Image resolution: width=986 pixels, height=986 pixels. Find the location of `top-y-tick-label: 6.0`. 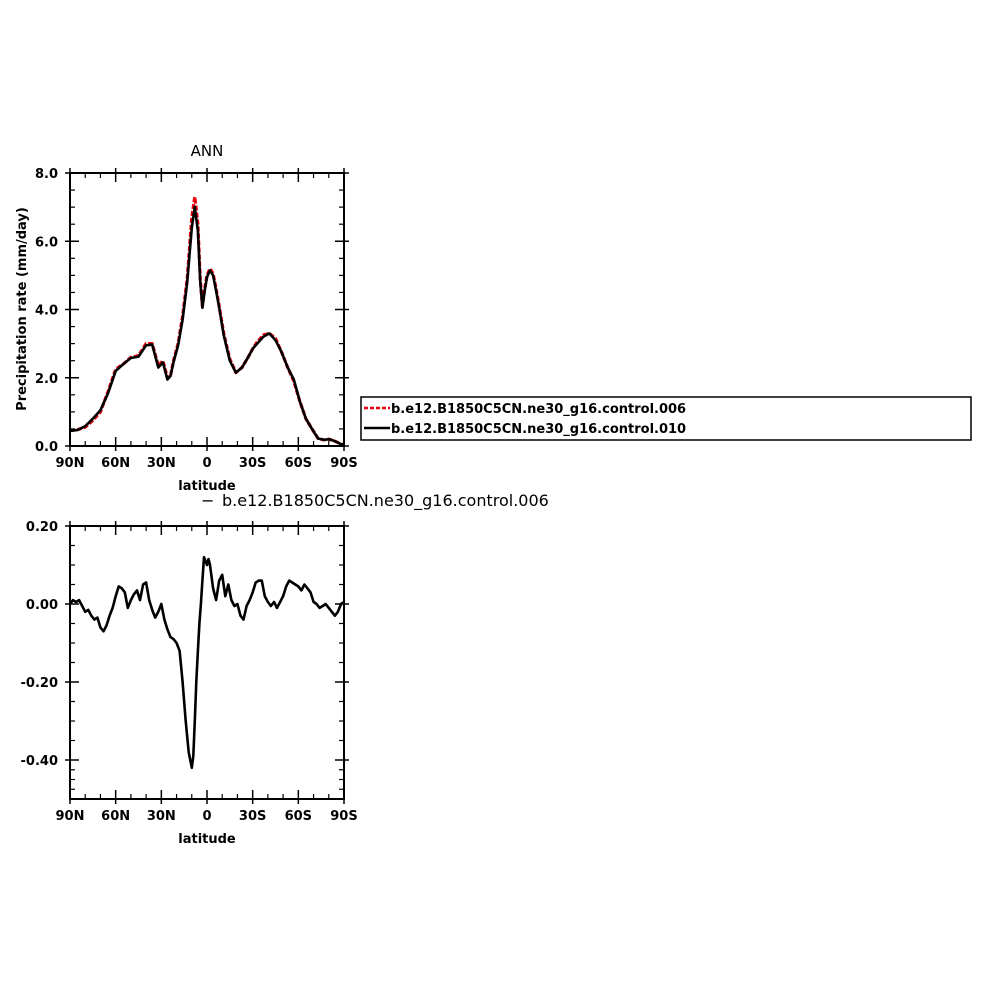

top-y-tick-label: 6.0 is located at coordinates (46, 242).